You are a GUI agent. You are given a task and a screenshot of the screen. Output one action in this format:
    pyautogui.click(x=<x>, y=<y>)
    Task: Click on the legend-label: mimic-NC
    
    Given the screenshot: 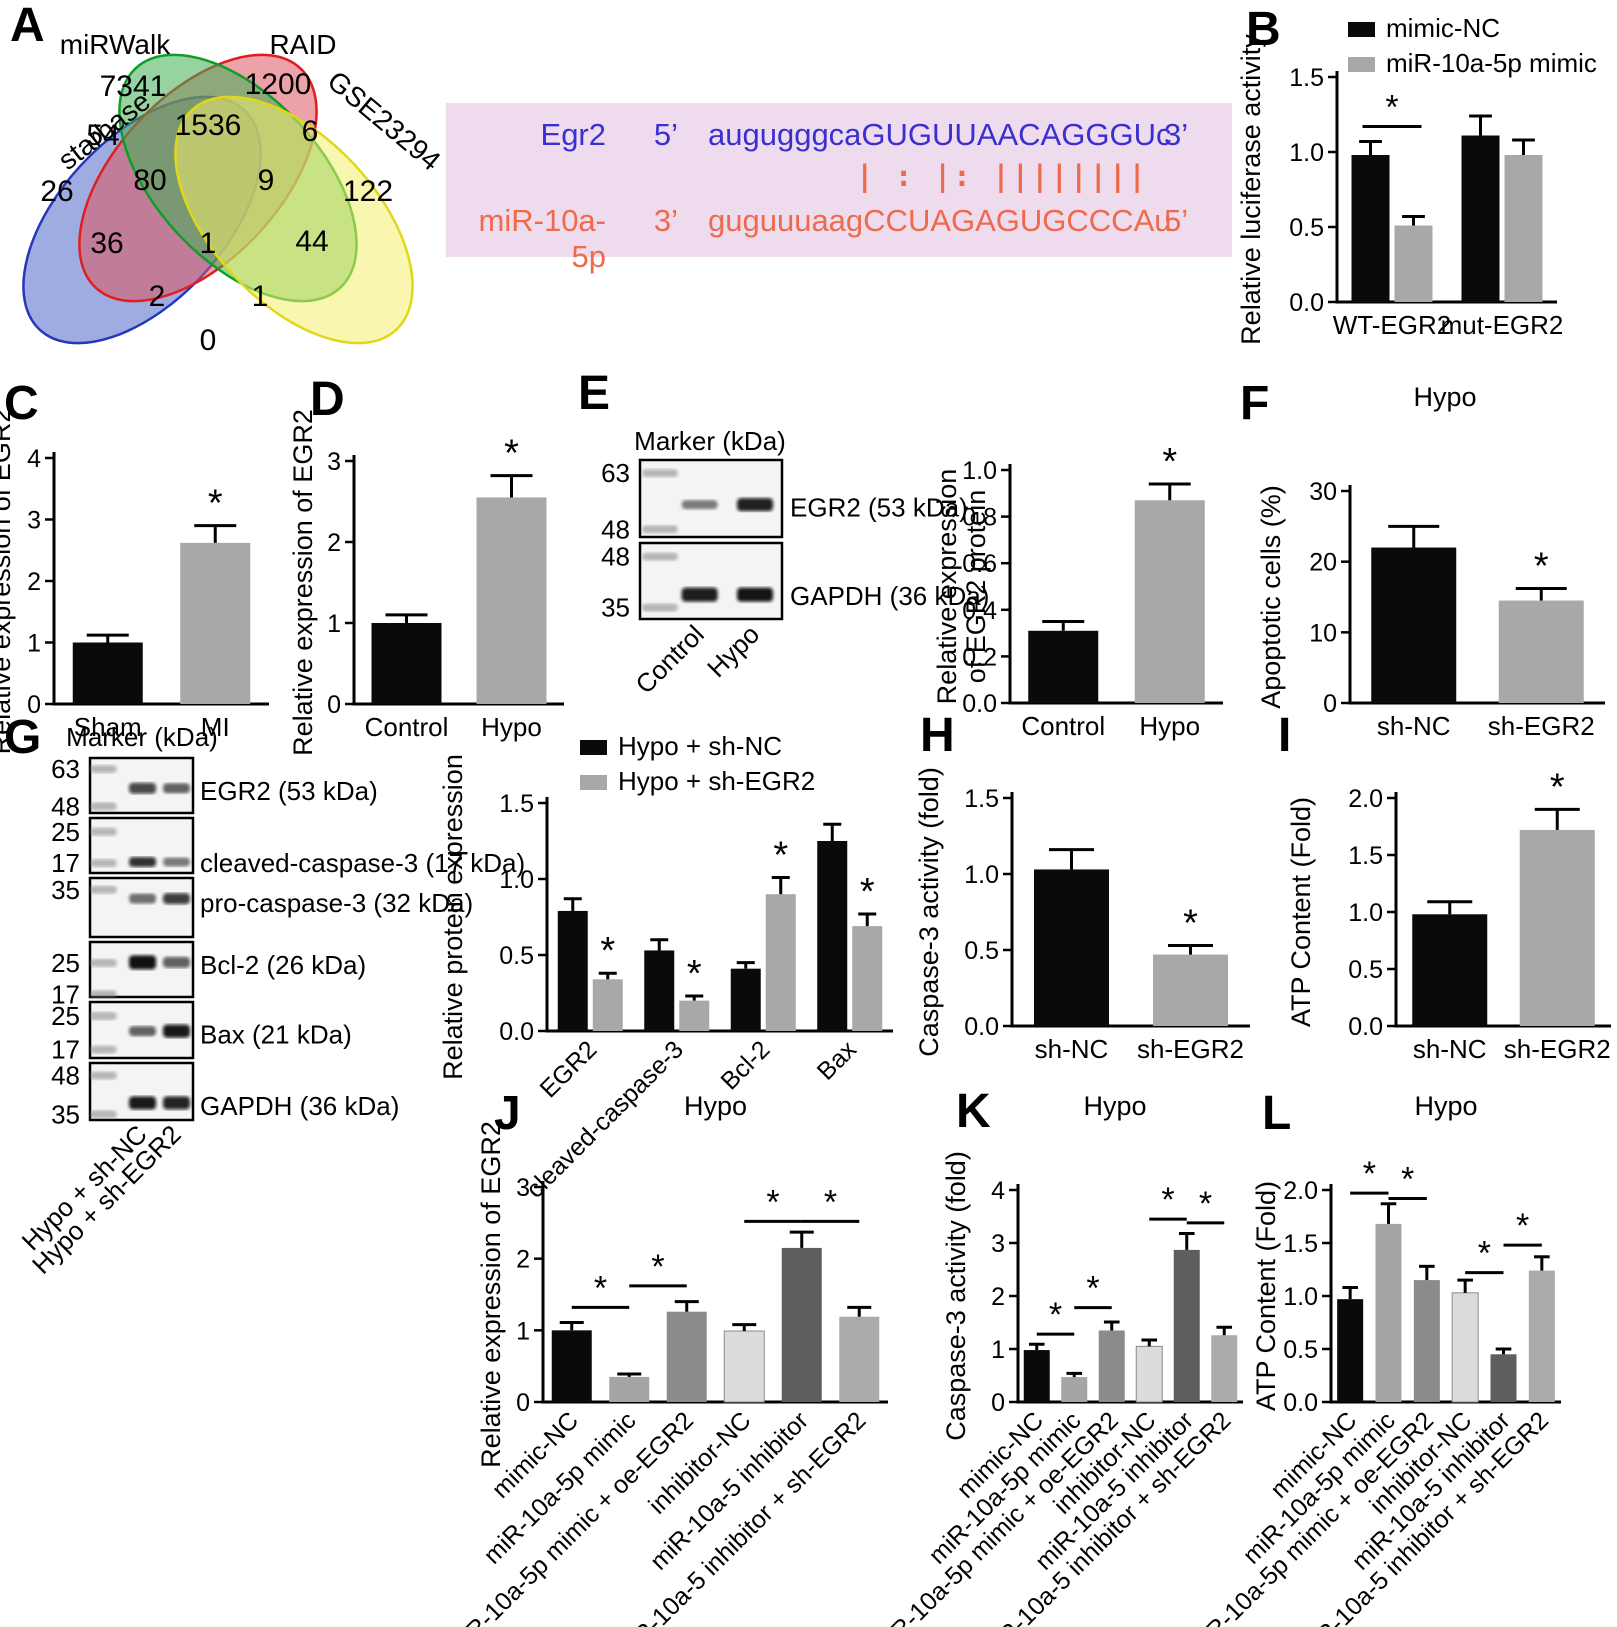 What is the action you would take?
    pyautogui.click(x=1443, y=28)
    